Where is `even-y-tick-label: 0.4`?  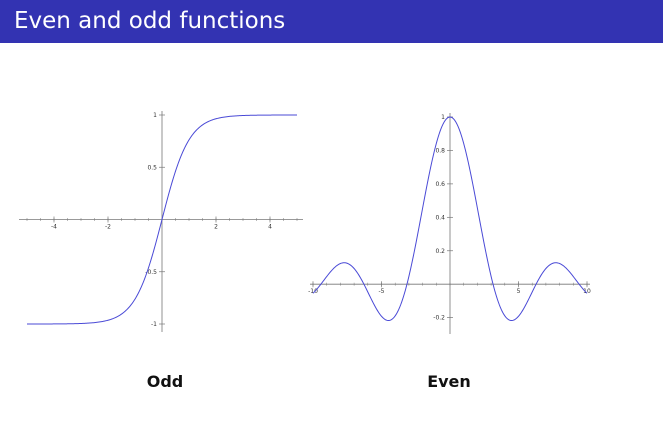 even-y-tick-label: 0.4 is located at coordinates (440, 217).